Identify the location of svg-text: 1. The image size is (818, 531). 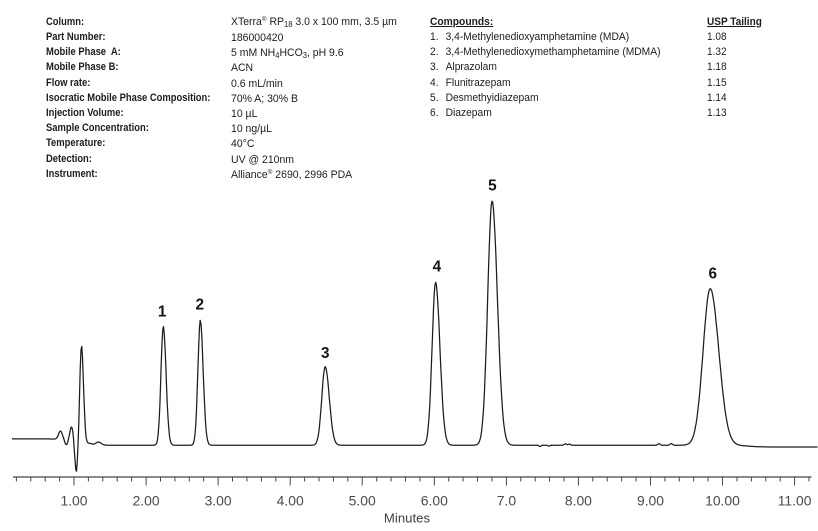
(162, 311).